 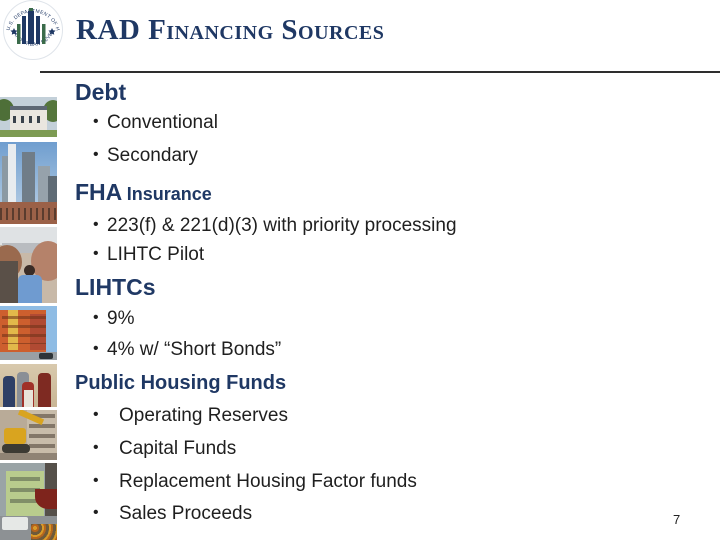 What do you see at coordinates (230, 30) in the screenshot?
I see `slide-title: RAD Financing Sources` at bounding box center [230, 30].